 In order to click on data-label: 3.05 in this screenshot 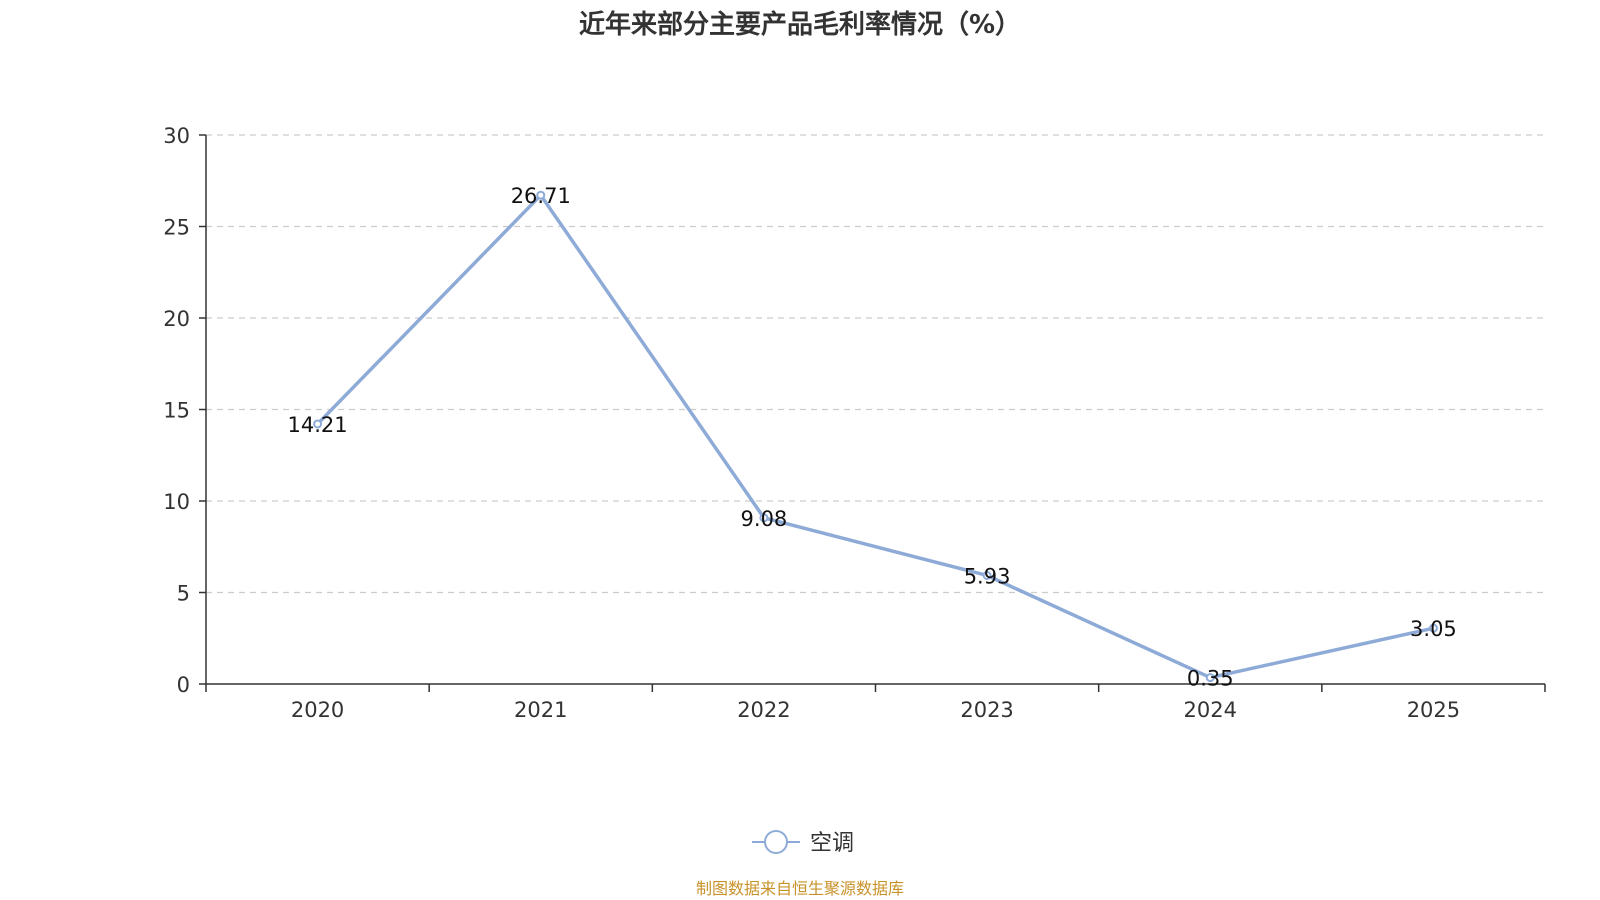, I will do `click(1433, 629)`.